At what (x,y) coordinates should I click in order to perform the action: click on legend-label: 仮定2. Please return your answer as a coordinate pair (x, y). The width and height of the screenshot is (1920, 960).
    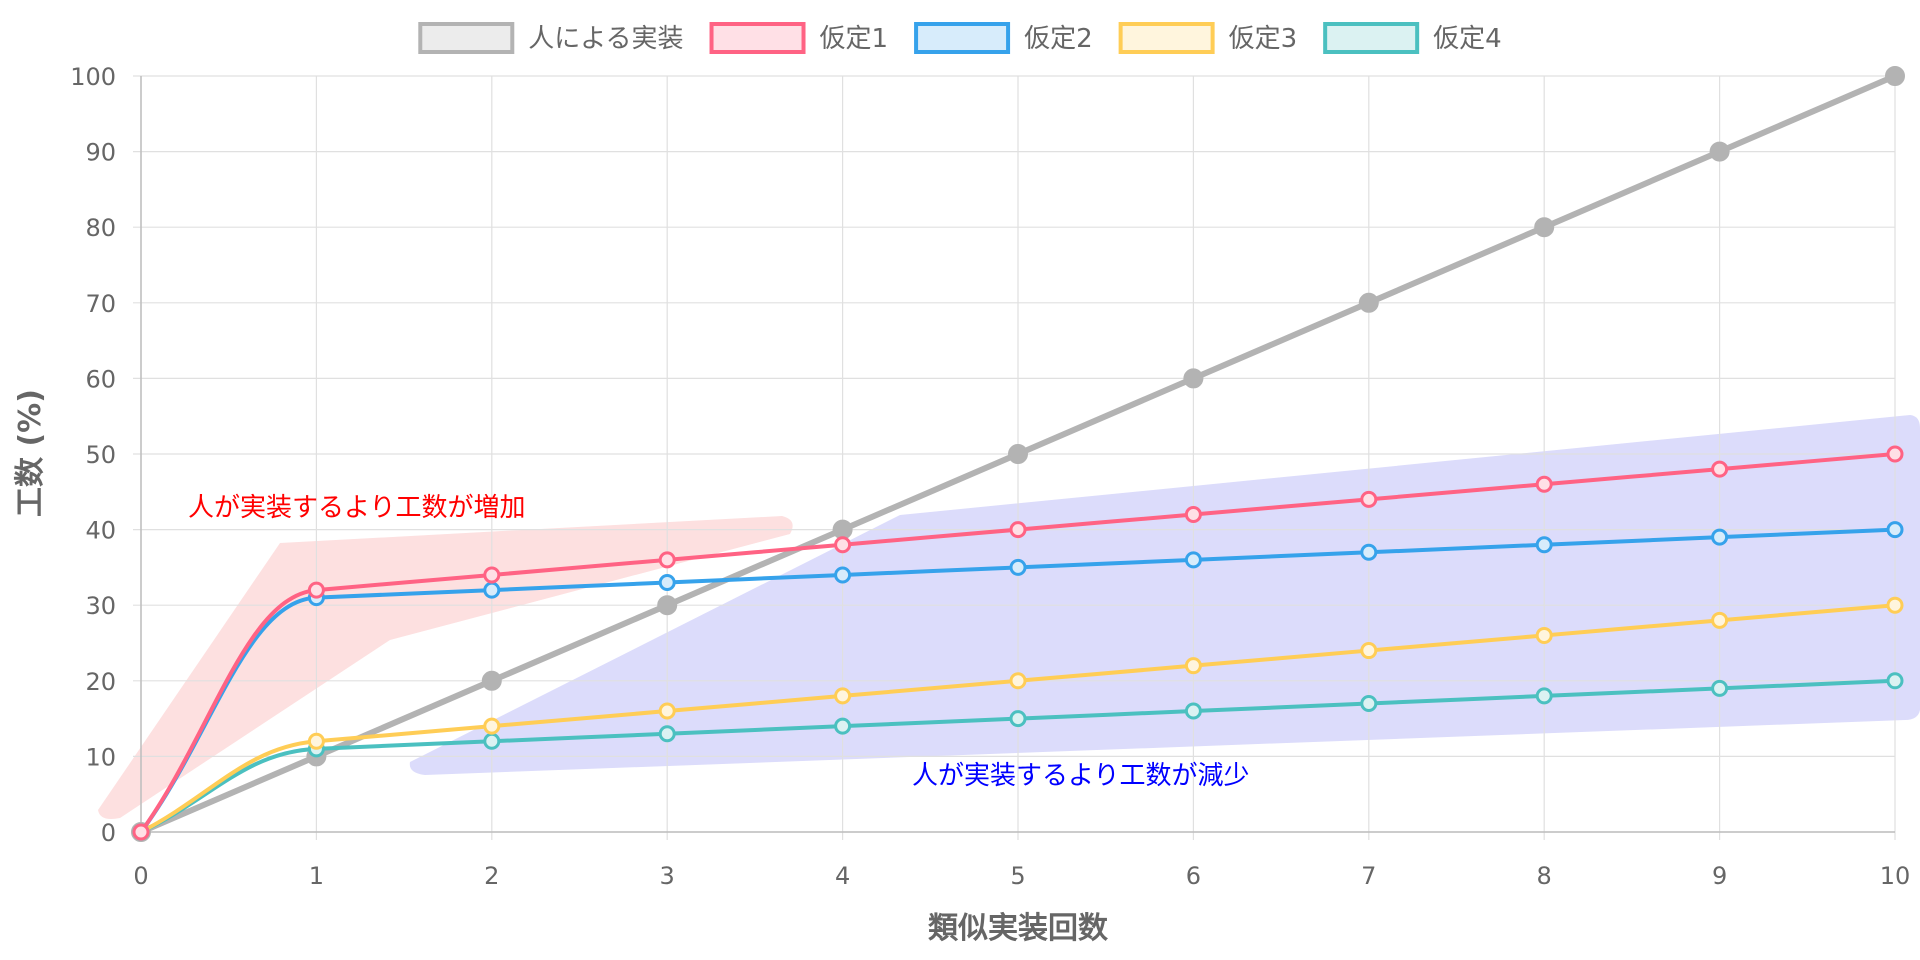
    Looking at the image, I should click on (1058, 39).